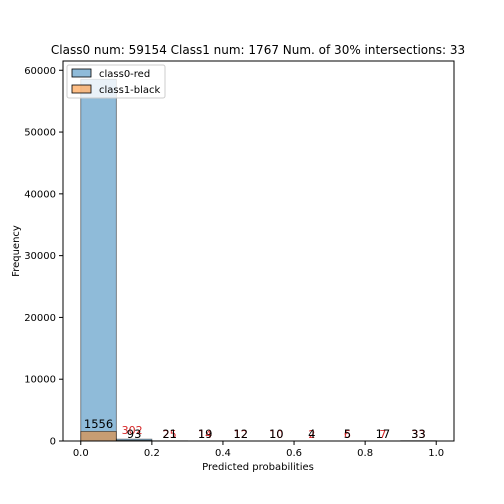  I want to click on legend-box, so click(116, 81).